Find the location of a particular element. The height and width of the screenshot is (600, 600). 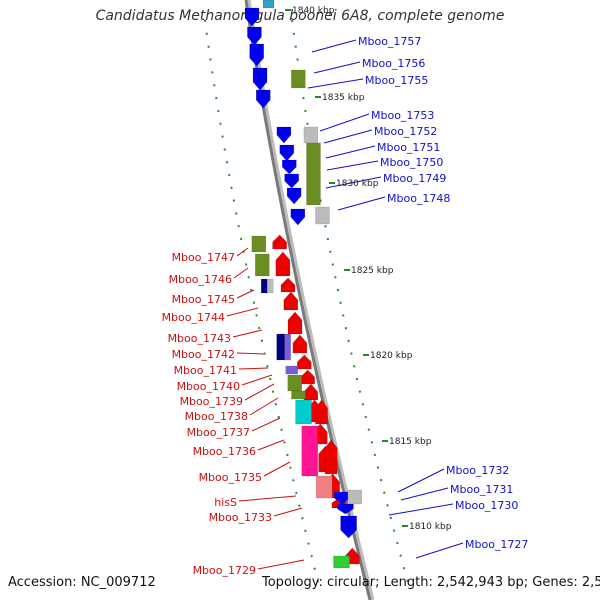

reverse-gene-label: Mboo_1740 is located at coordinates (208, 386).